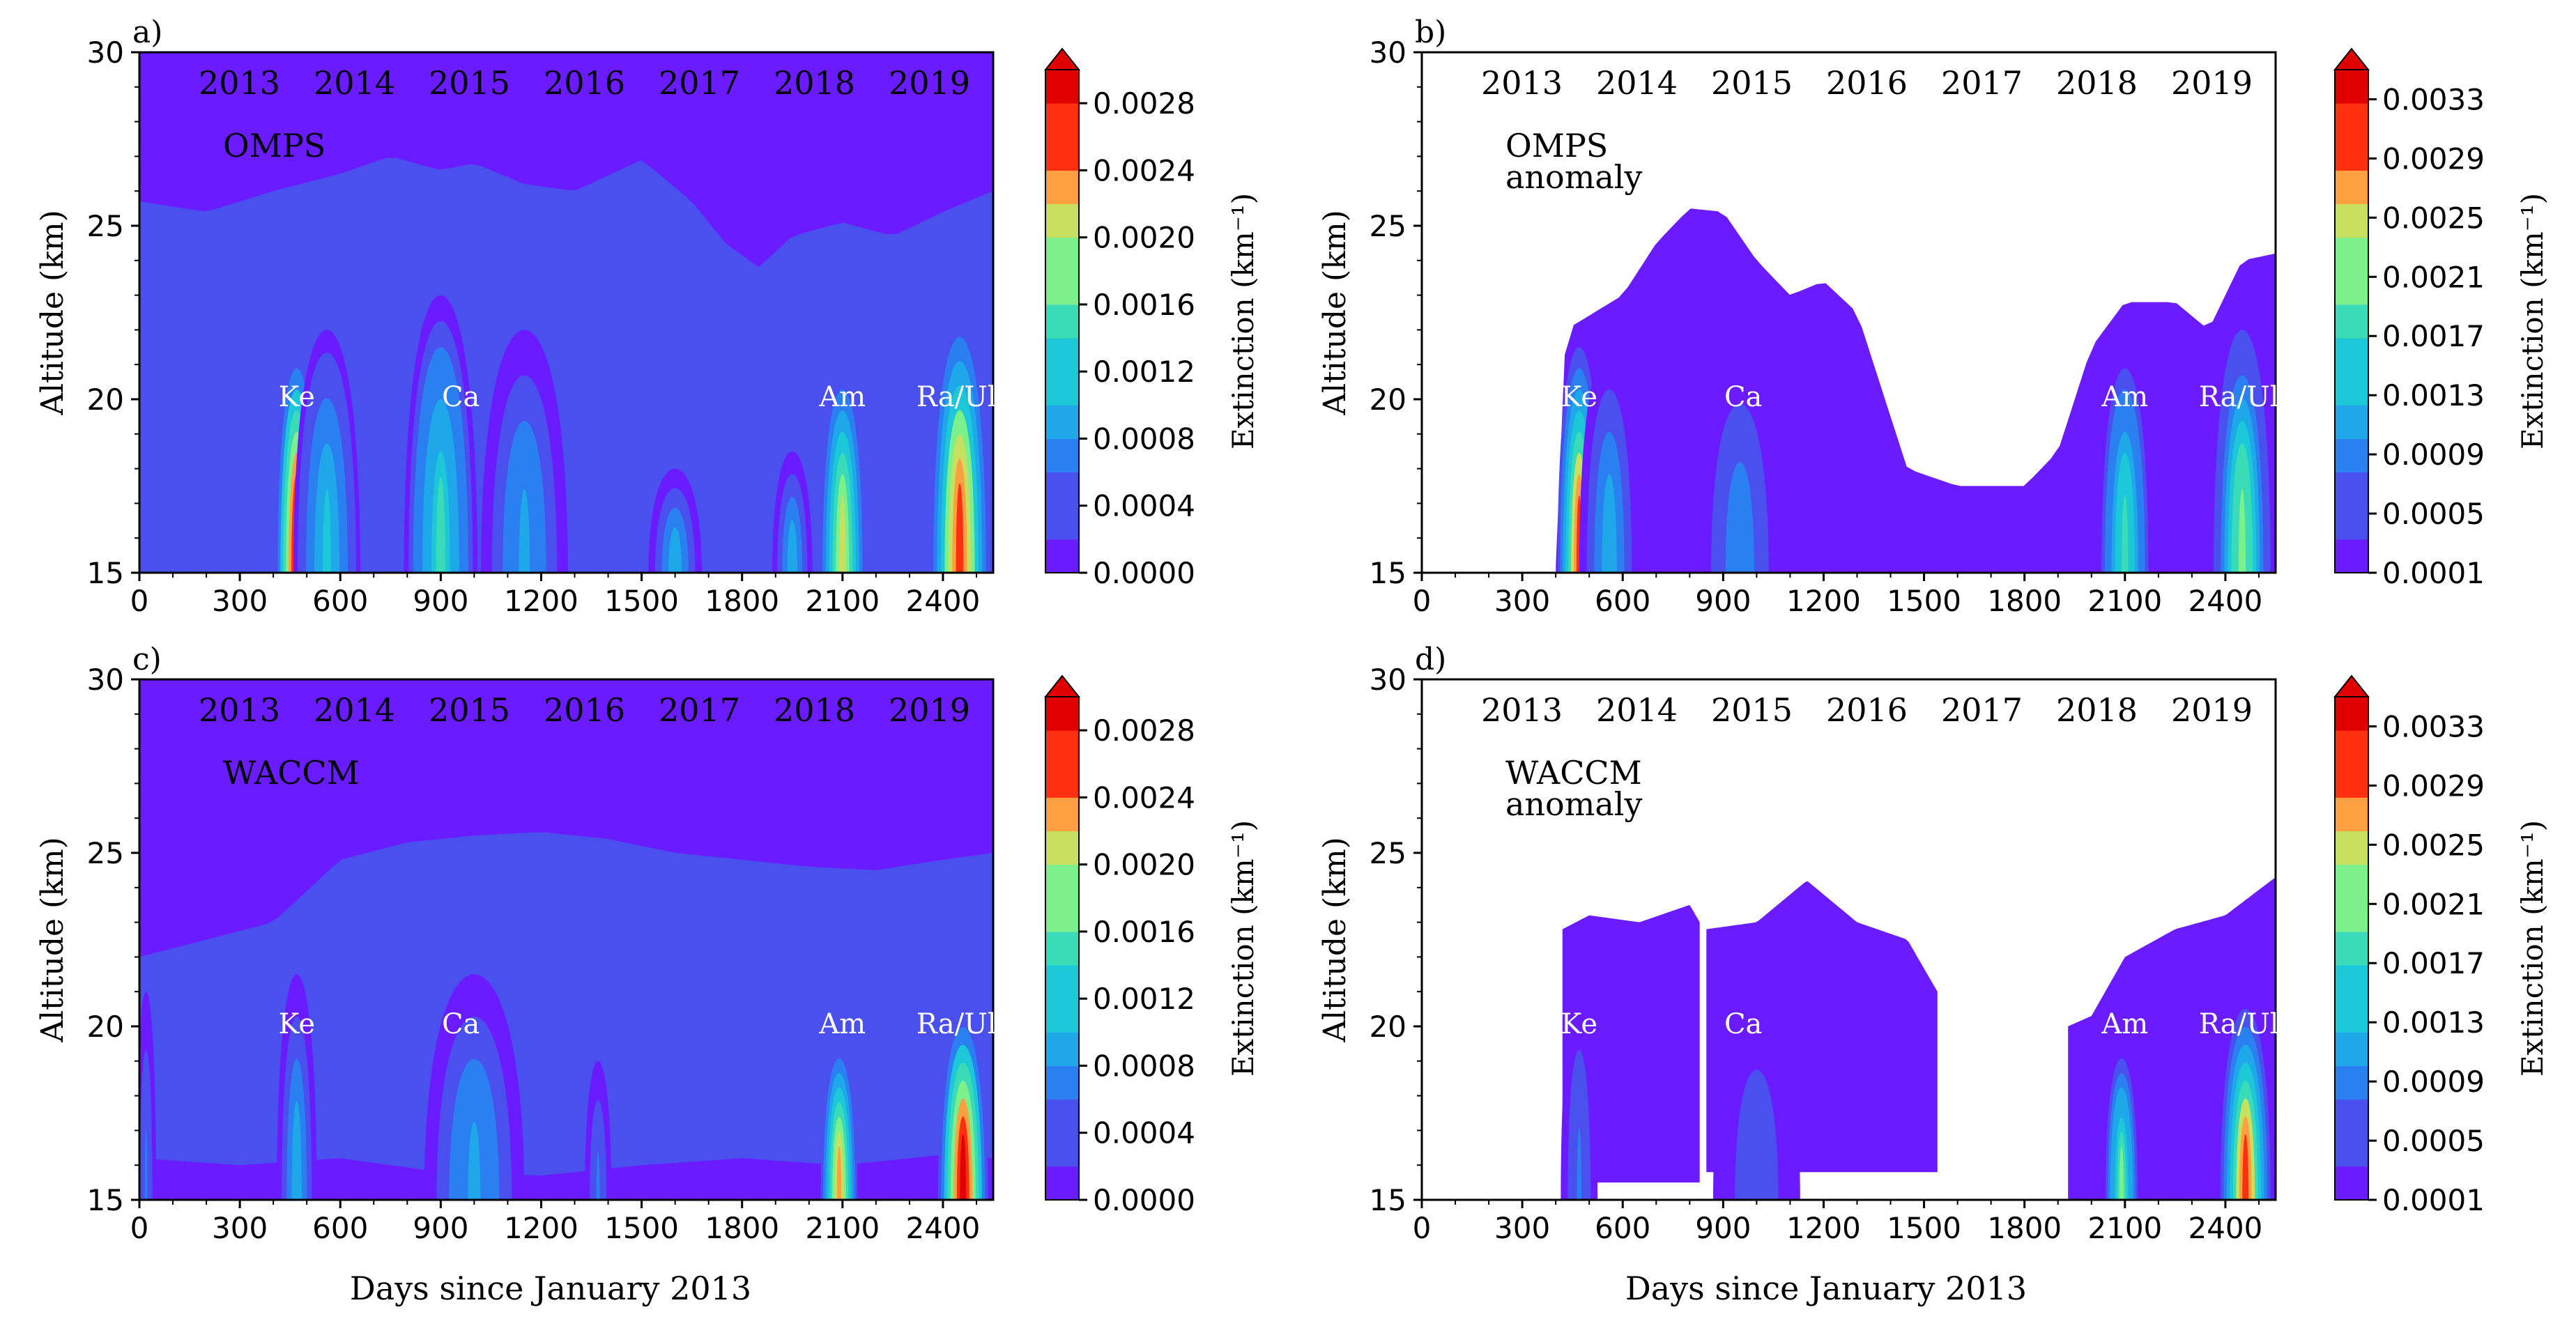  I want to click on colorbar-label: Extinction (km⁻¹), so click(2532, 321).